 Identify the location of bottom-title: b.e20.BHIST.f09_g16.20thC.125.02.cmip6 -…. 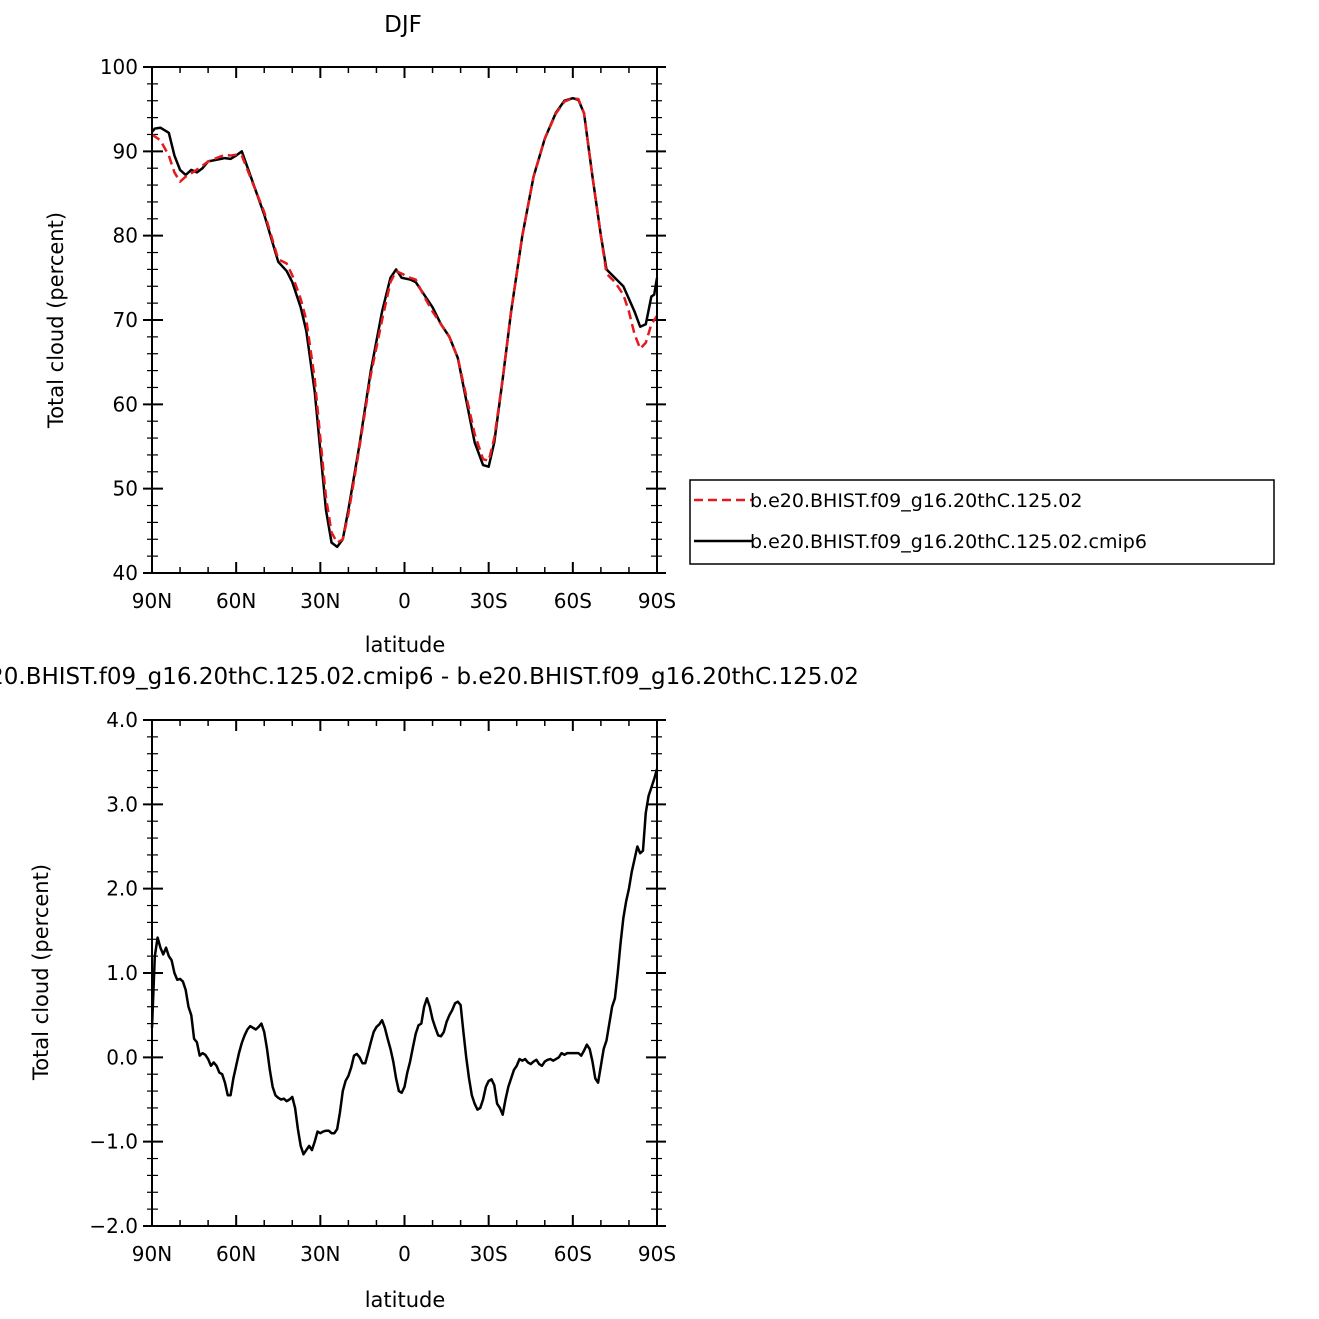
(429, 677).